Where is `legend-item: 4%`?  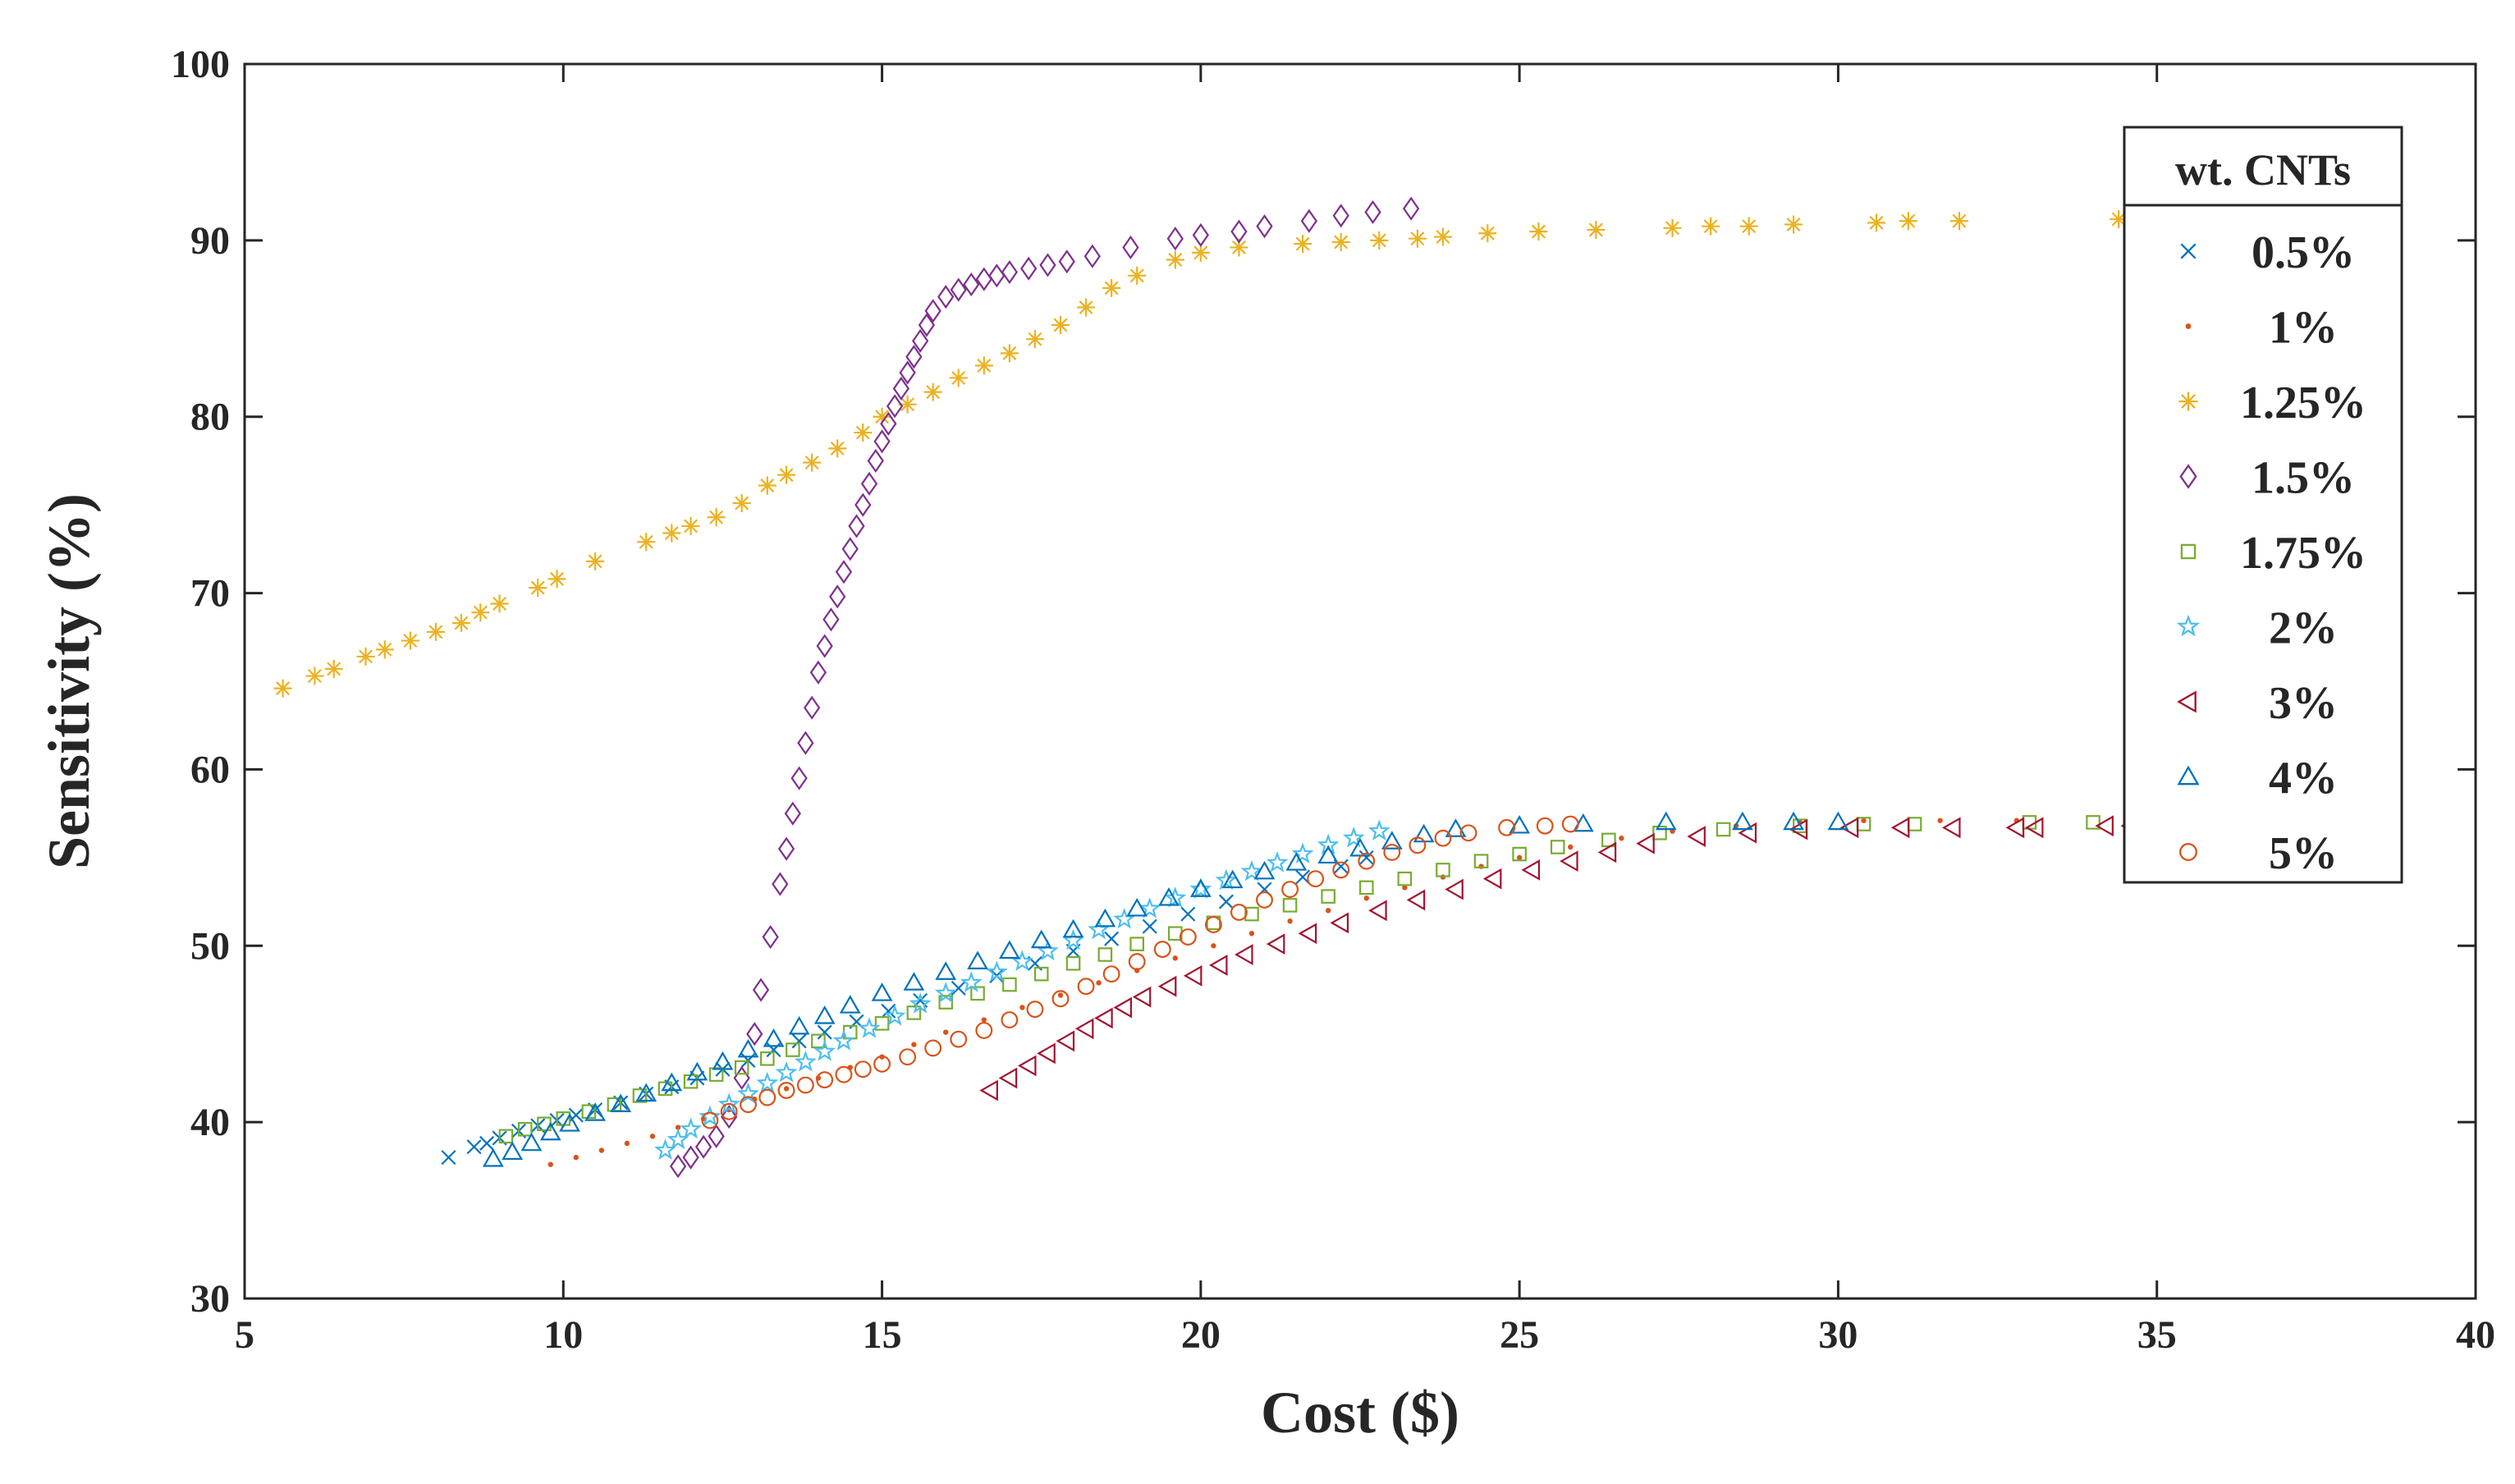 legend-item: 4% is located at coordinates (2257, 778).